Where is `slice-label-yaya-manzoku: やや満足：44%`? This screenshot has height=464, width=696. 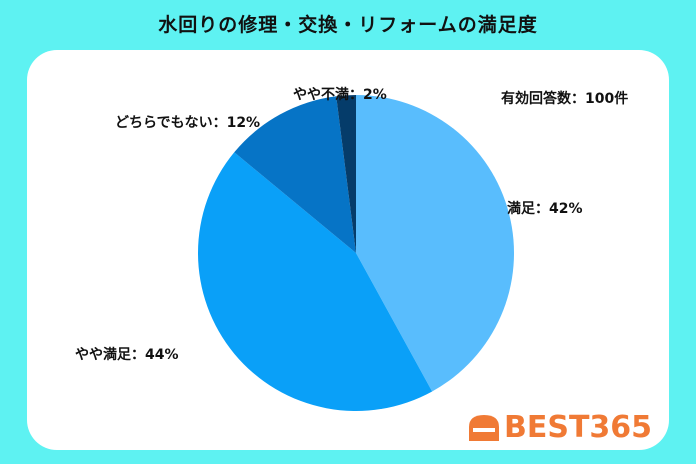 slice-label-yaya-manzoku: やや満足：44% is located at coordinates (127, 355).